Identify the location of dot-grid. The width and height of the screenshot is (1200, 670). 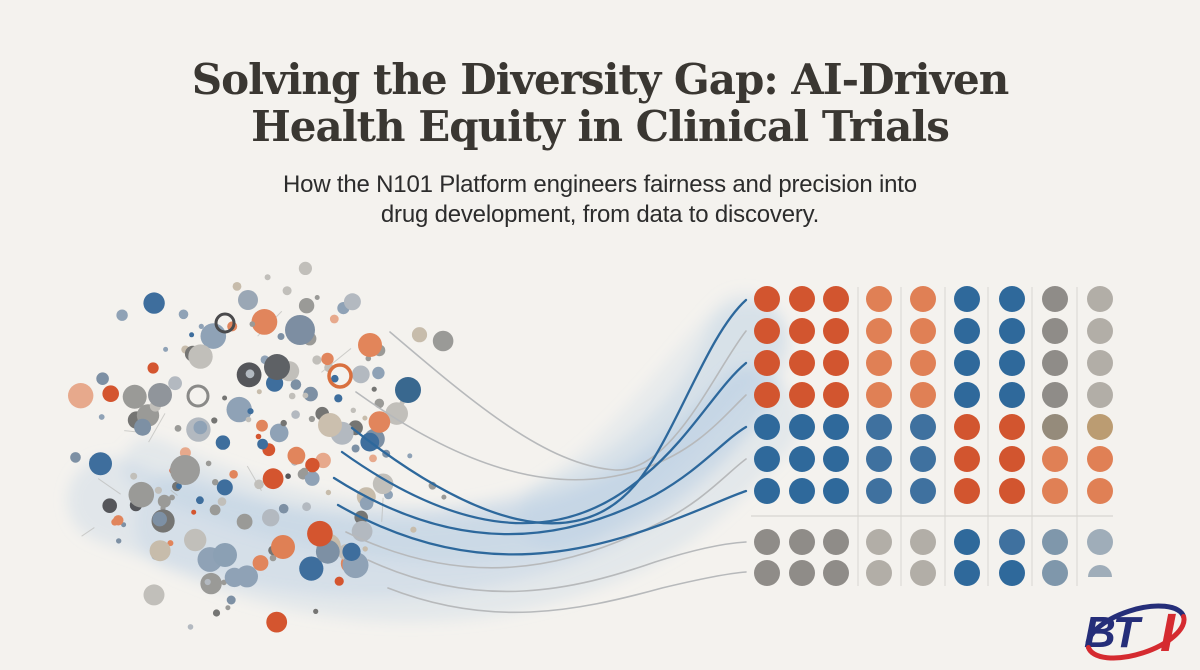
(932, 436).